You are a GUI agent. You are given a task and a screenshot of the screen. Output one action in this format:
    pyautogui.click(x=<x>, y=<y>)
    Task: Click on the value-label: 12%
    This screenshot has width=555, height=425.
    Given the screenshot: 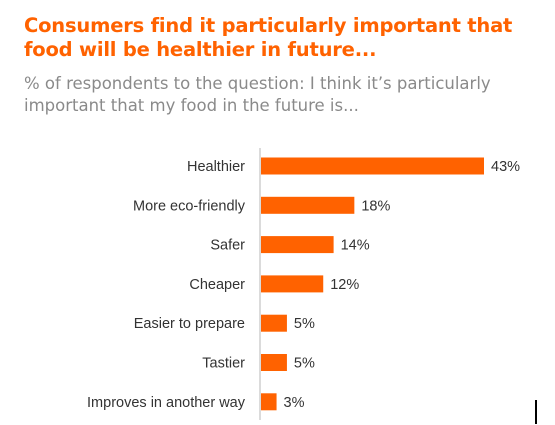 What is the action you would take?
    pyautogui.click(x=344, y=285)
    